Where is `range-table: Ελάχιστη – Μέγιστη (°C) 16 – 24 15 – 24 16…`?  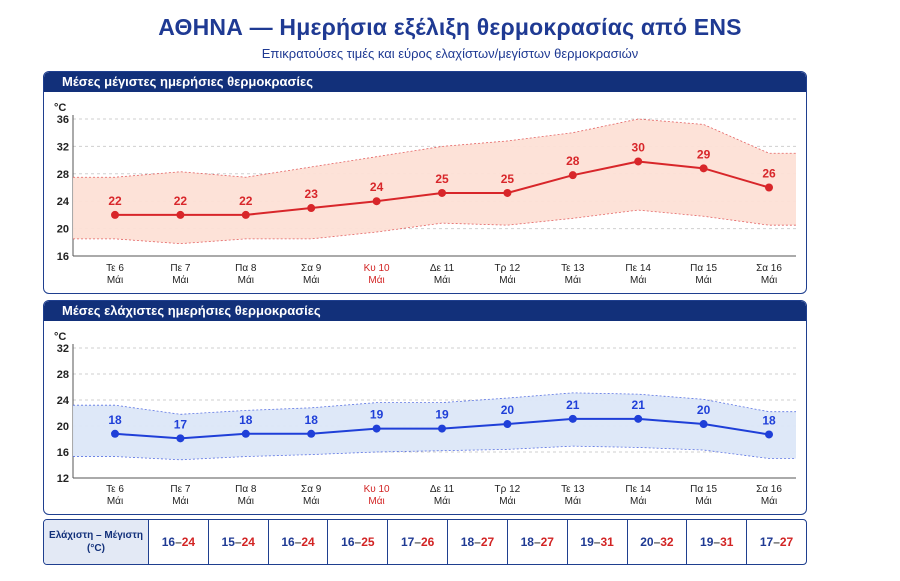
range-table: Ελάχιστη – Μέγιστη (°C) 16 – 24 15 – 24 16… is located at coordinates (425, 542).